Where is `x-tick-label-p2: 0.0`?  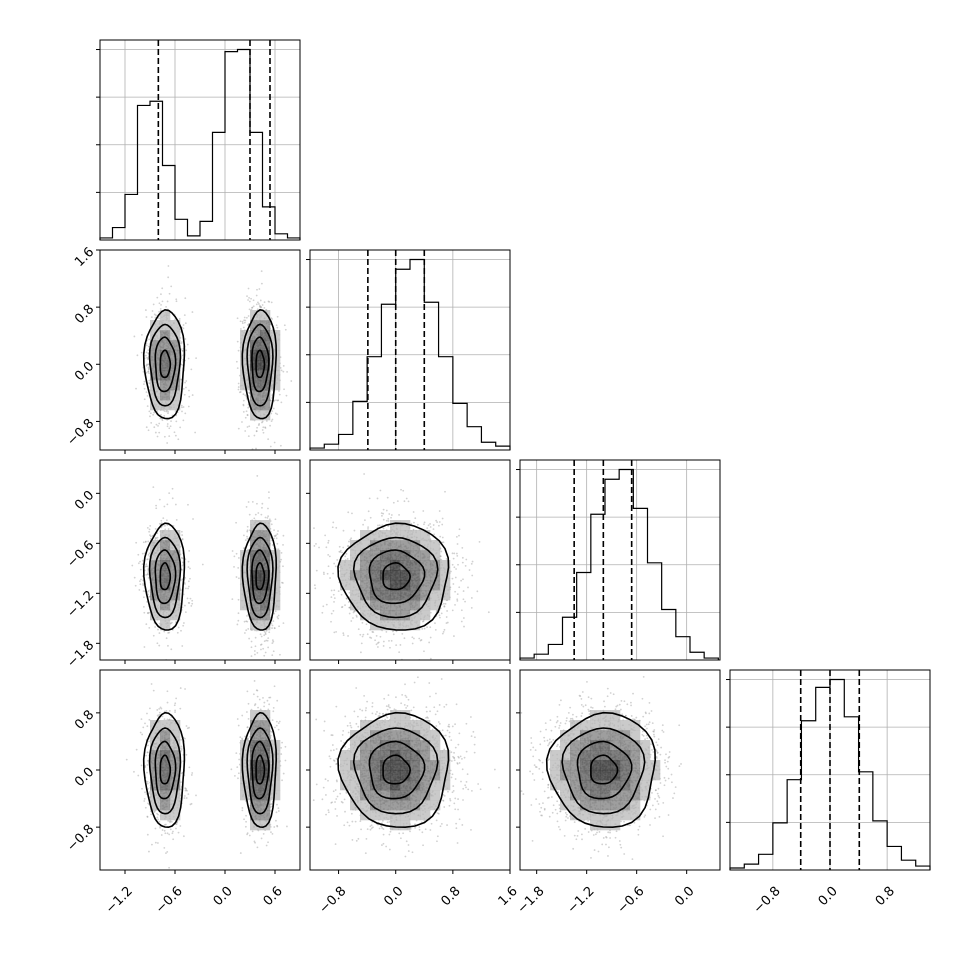
x-tick-label-p2: 0.0 is located at coordinates (393, 896).